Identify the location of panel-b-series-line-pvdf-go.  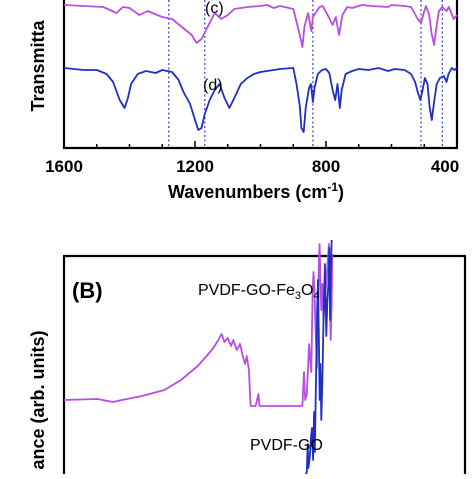
(317, 359).